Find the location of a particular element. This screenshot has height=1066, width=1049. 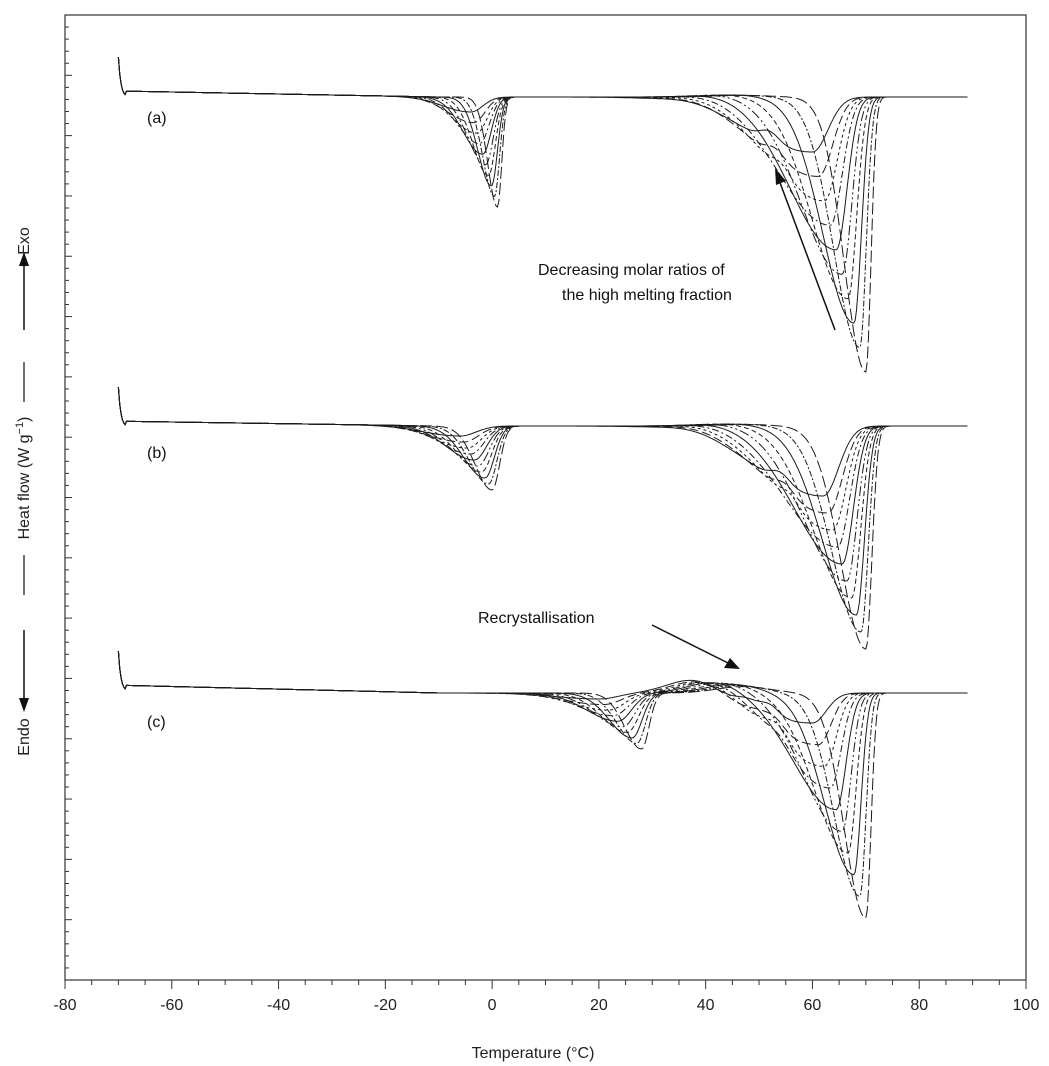

recryst-arrow is located at coordinates (690, 644).